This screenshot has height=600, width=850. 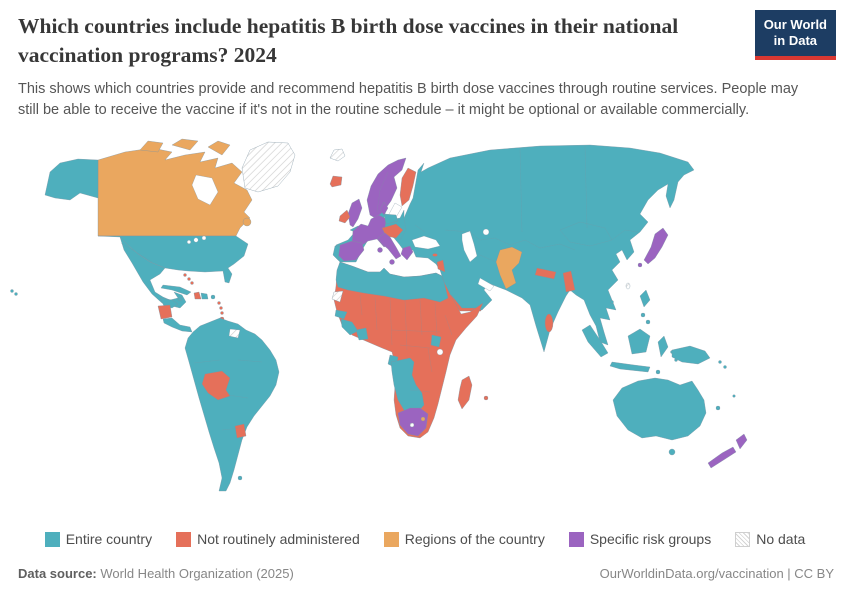 What do you see at coordinates (595, 341) in the screenshot?
I see `indonesia-sumatra` at bounding box center [595, 341].